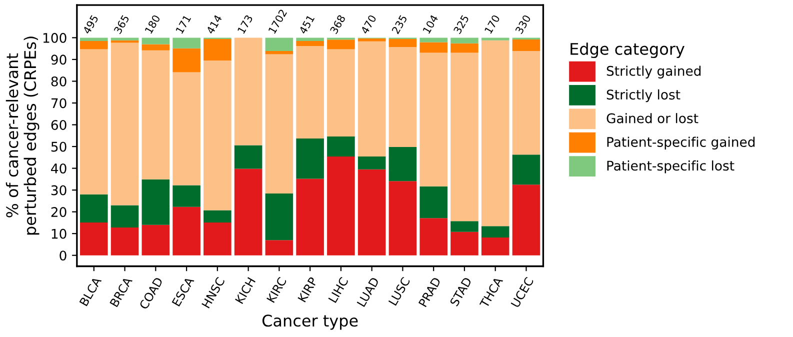 This screenshot has width=793, height=337. What do you see at coordinates (670, 167) in the screenshot?
I see `legend-label: Patient-specific lost` at bounding box center [670, 167].